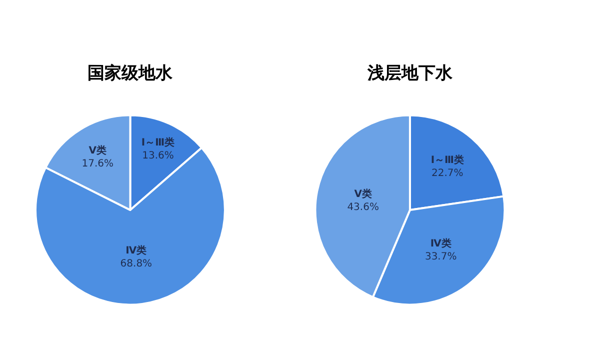 The height and width of the screenshot is (362, 592). I want to click on data-label: 17.6%, so click(98, 164).